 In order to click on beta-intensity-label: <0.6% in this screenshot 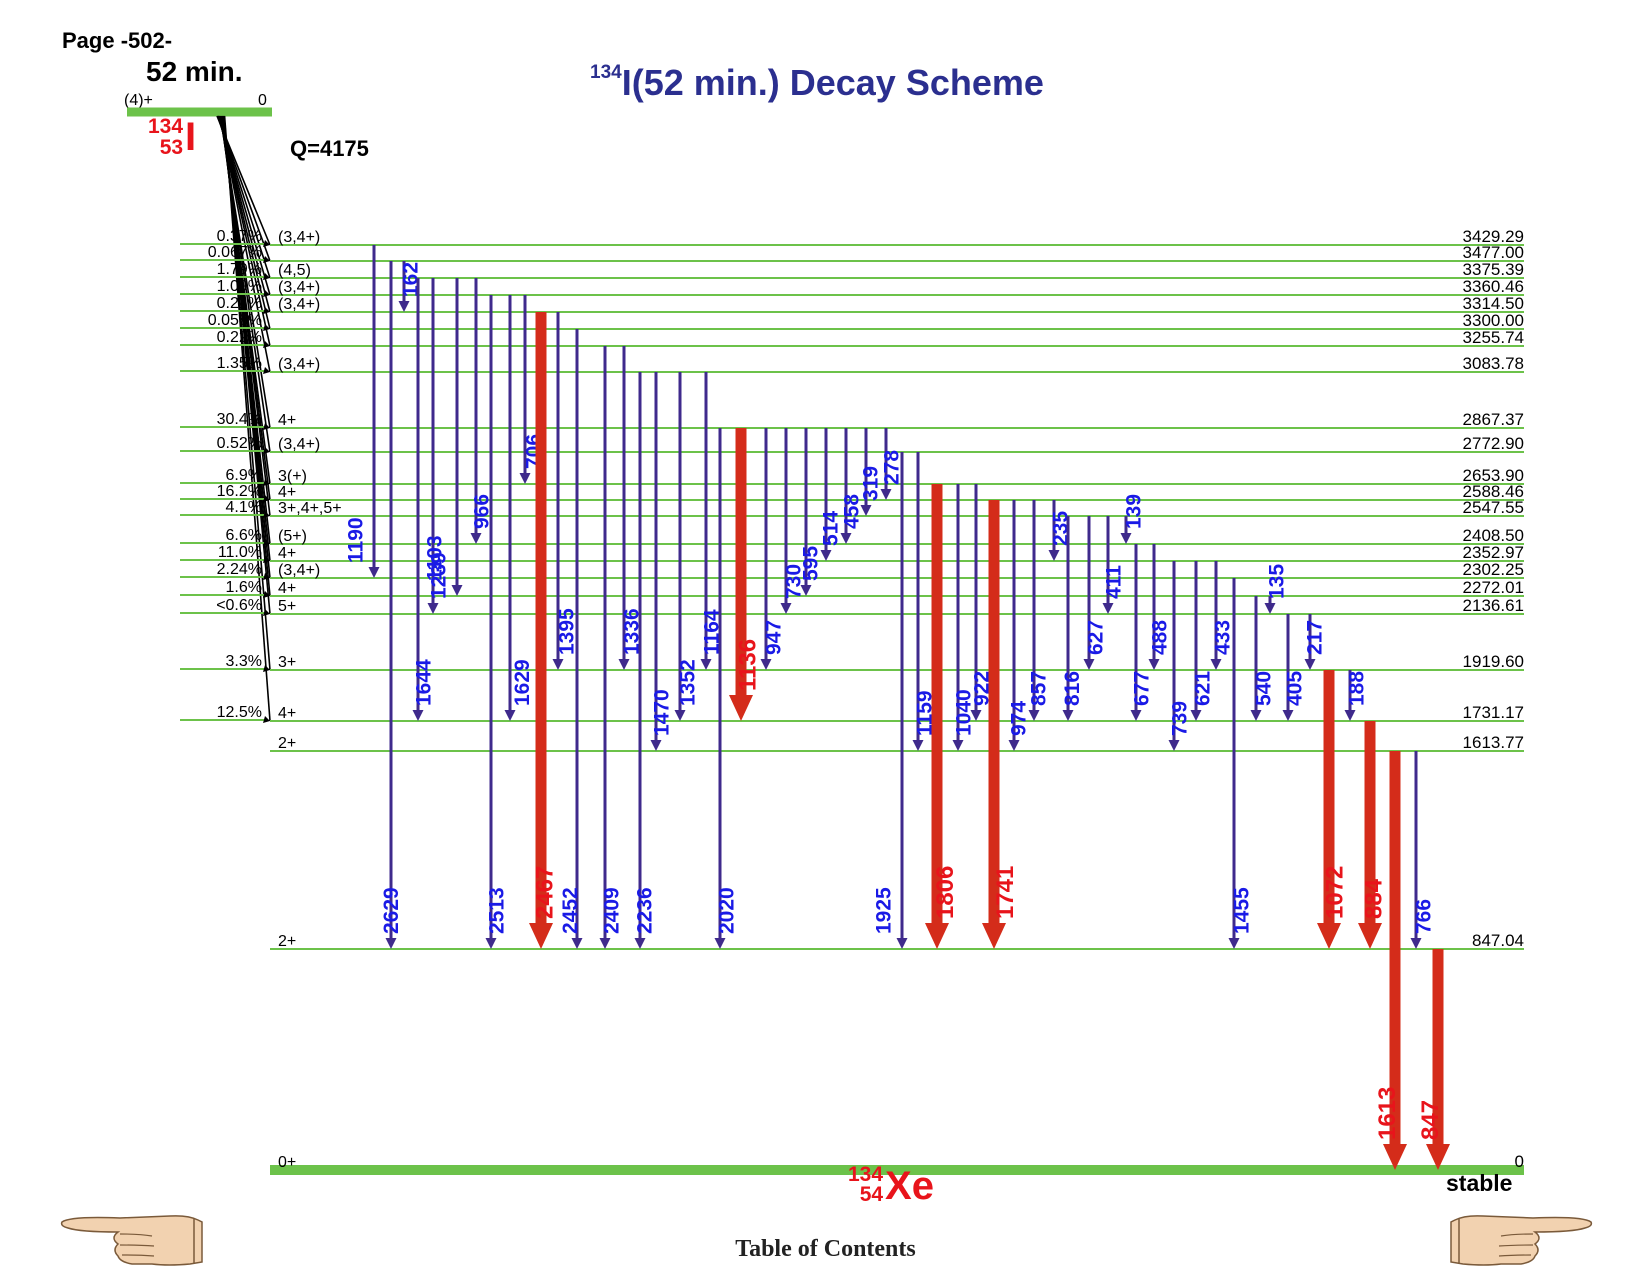, I will do `click(239, 605)`.